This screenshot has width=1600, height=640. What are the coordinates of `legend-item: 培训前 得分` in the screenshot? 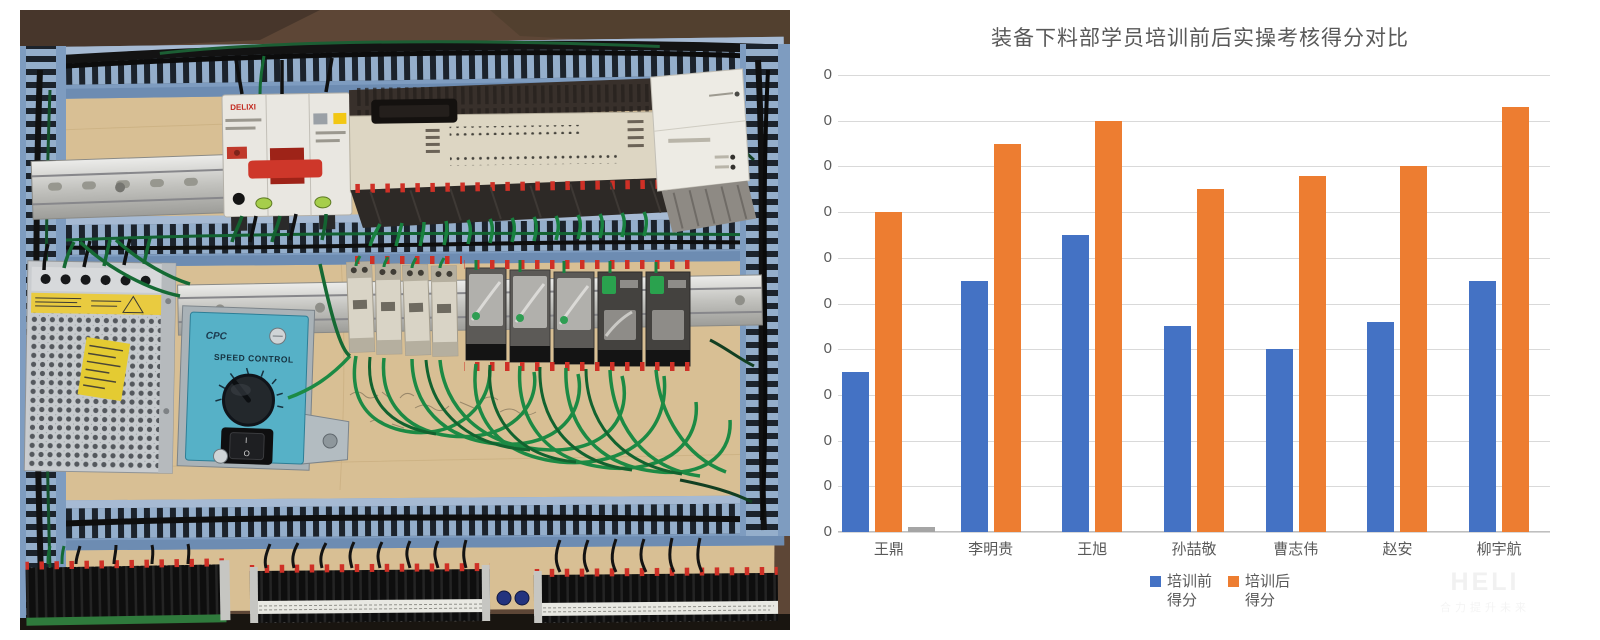 It's located at (1180, 591).